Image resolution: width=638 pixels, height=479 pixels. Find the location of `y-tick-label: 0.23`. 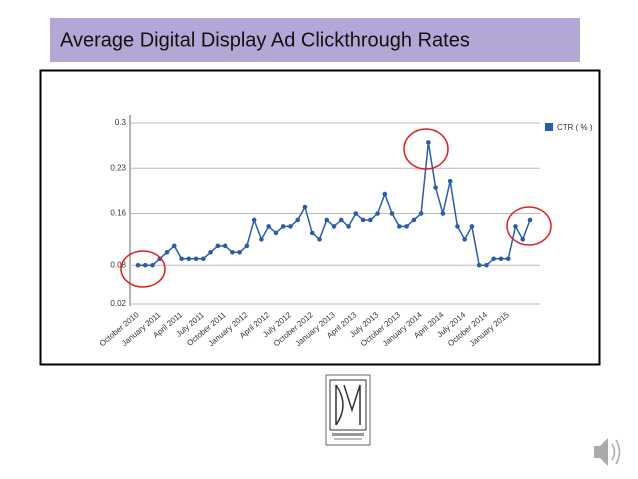

y-tick-label: 0.23 is located at coordinates (118, 167).